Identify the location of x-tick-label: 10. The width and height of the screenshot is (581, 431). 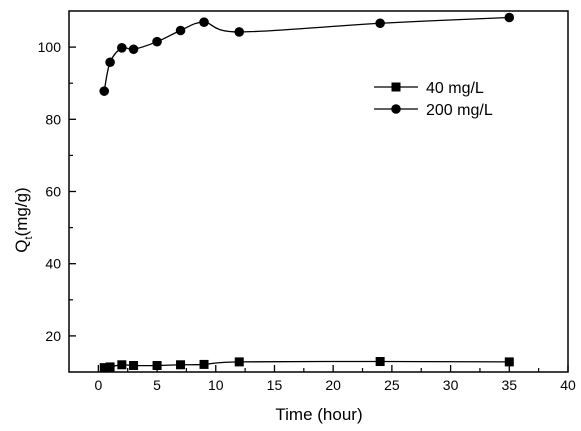
(216, 385).